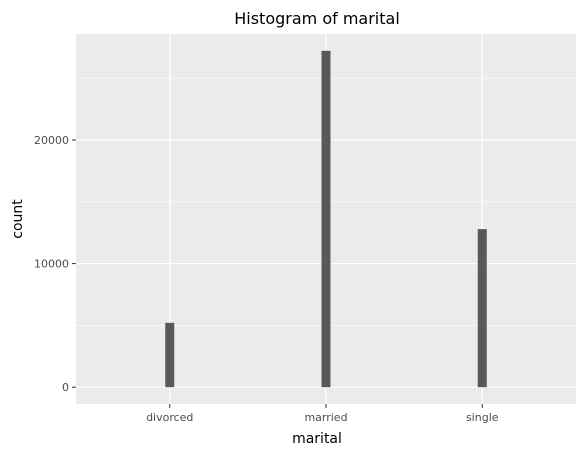  Describe the element at coordinates (51, 264) in the screenshot. I see `y-tick-label: 10000` at that location.